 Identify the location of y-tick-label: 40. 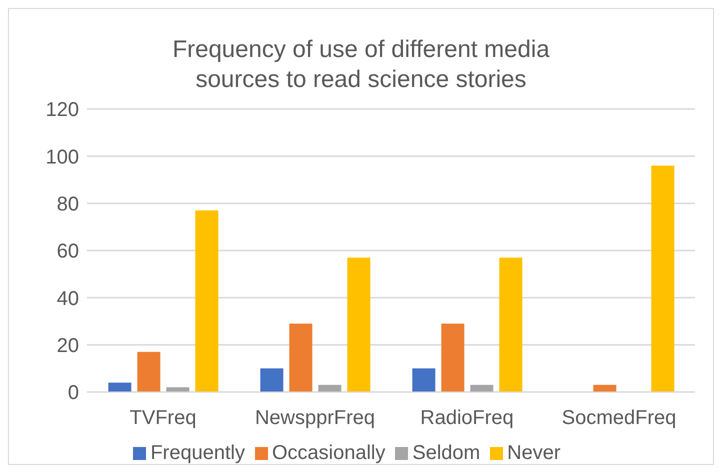
(67, 299).